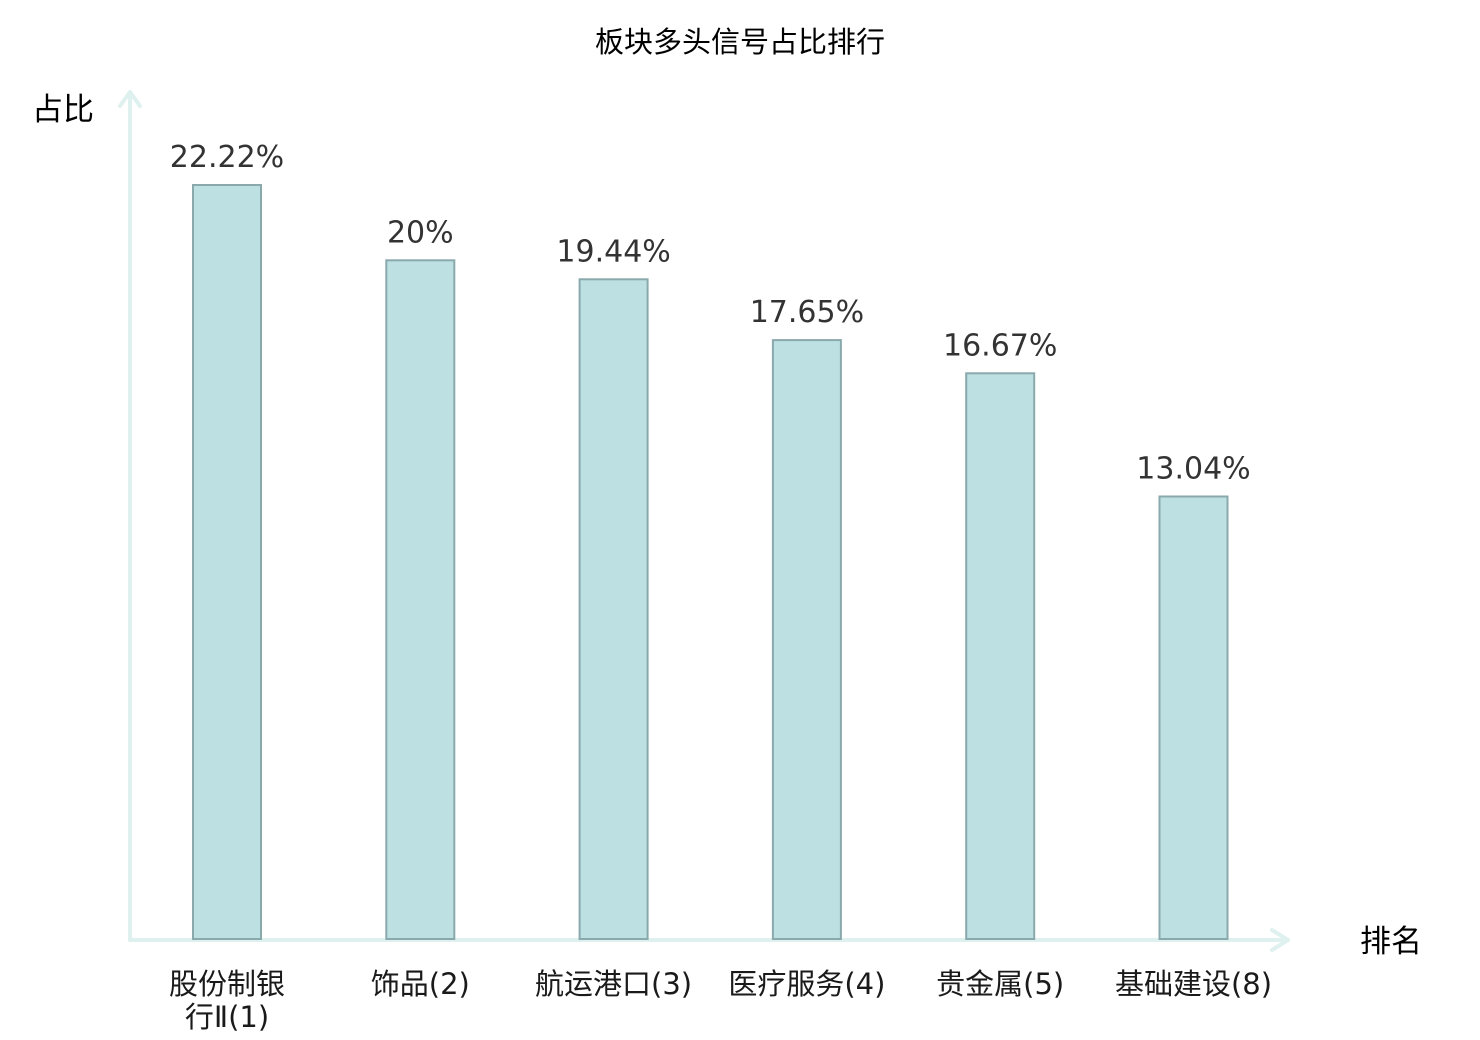 This screenshot has width=1480, height=1040. What do you see at coordinates (1000, 984) in the screenshot?
I see `category-label-5: 贵金属(5)` at bounding box center [1000, 984].